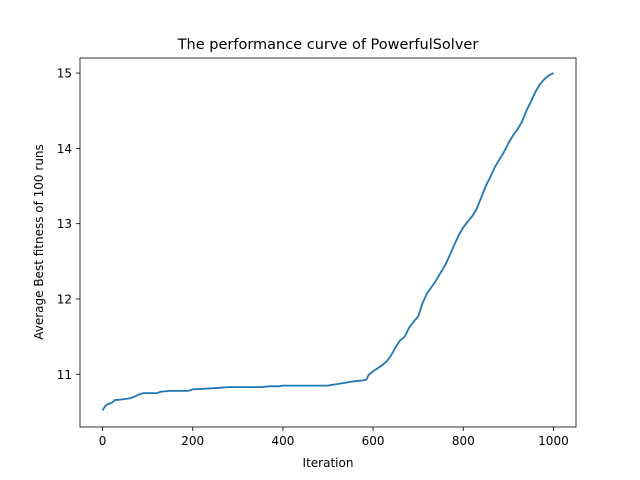  What do you see at coordinates (64, 74) in the screenshot?
I see `y-tick-label: 15` at bounding box center [64, 74].